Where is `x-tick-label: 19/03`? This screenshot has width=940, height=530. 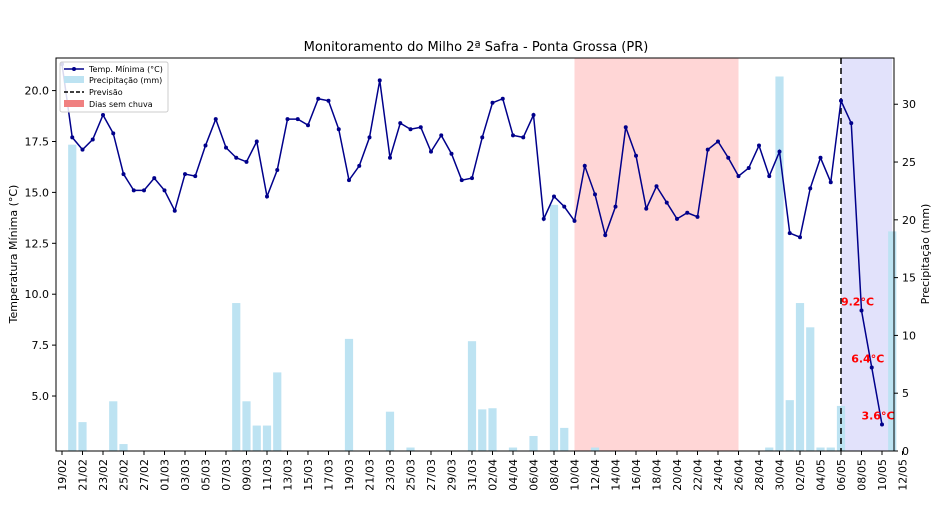 x-tick-label: 19/03 is located at coordinates (349, 475).